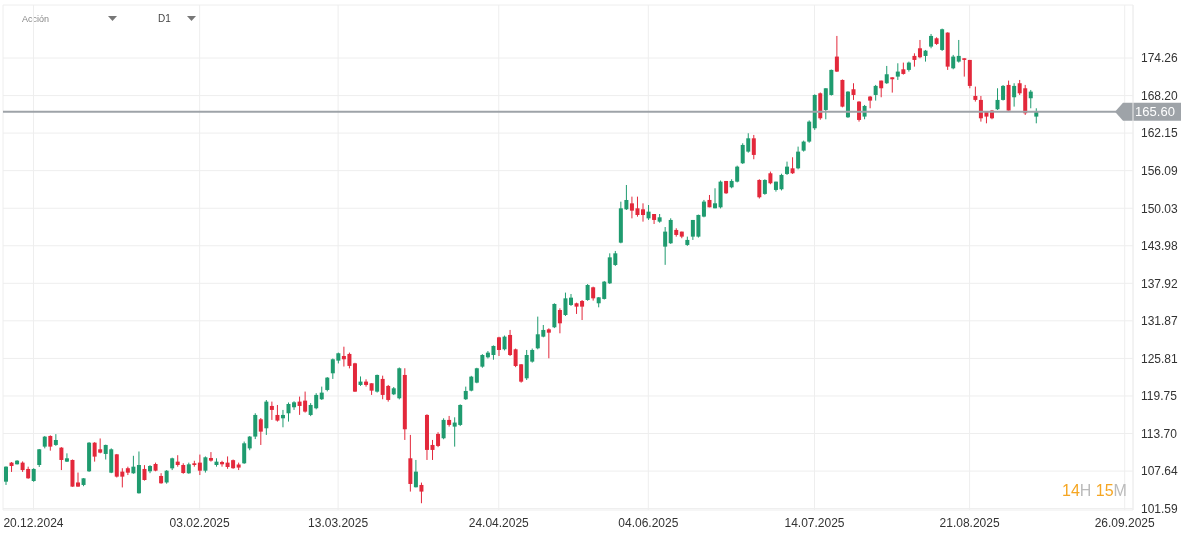  Describe the element at coordinates (1160, 321) in the screenshot. I see `y-tick-label: 131.87` at that location.